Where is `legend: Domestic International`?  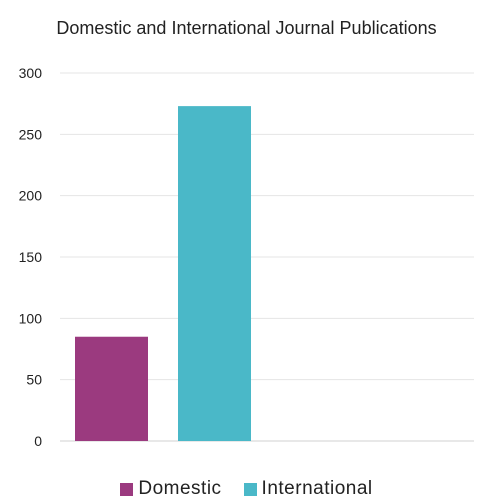 legend: Domestic International is located at coordinates (246, 489).